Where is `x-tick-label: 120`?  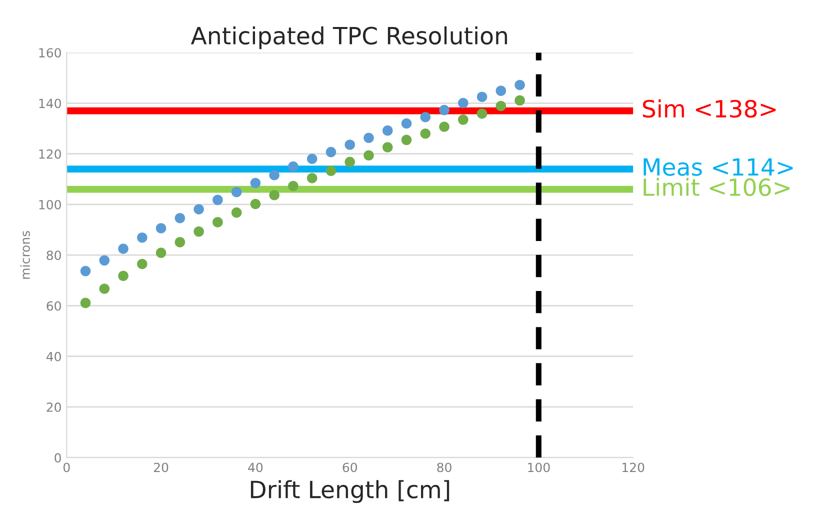 x-tick-label: 120 is located at coordinates (633, 467).